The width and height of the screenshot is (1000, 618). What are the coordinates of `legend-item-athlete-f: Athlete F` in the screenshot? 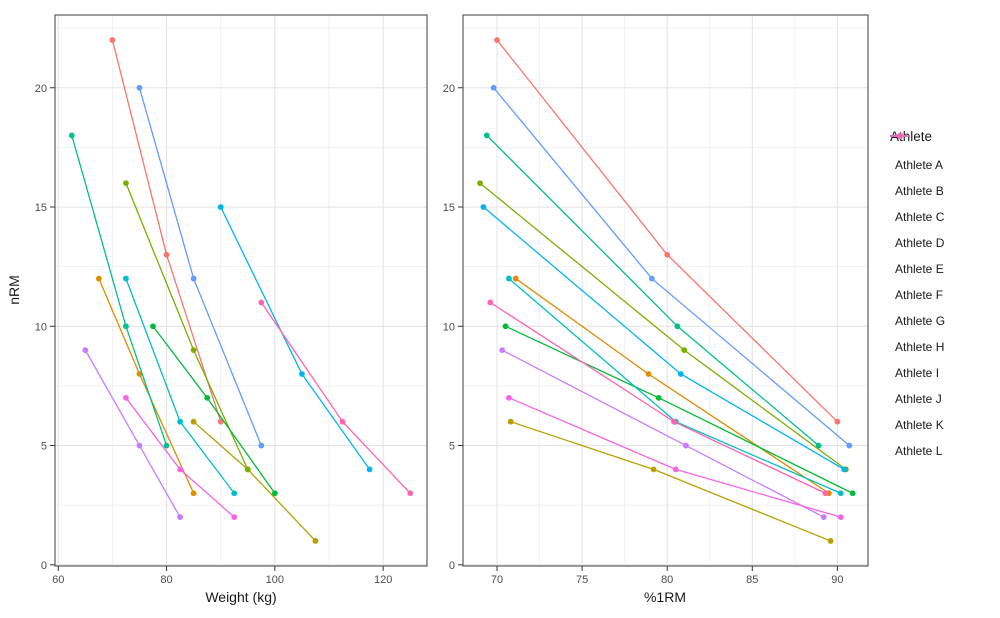 It's located at (943, 220).